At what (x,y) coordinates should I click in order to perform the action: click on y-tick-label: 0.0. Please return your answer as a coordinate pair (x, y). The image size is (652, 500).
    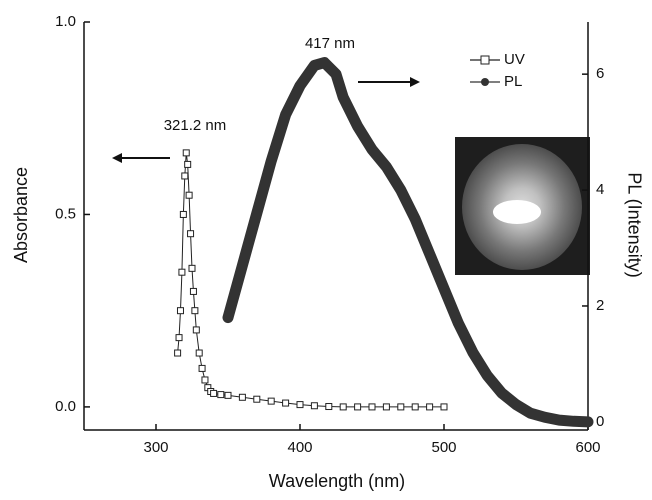
    Looking at the image, I should click on (65, 406).